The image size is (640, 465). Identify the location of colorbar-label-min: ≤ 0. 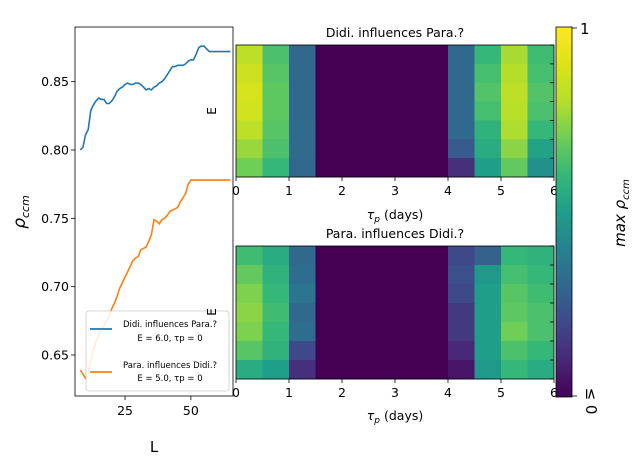
(591, 401).